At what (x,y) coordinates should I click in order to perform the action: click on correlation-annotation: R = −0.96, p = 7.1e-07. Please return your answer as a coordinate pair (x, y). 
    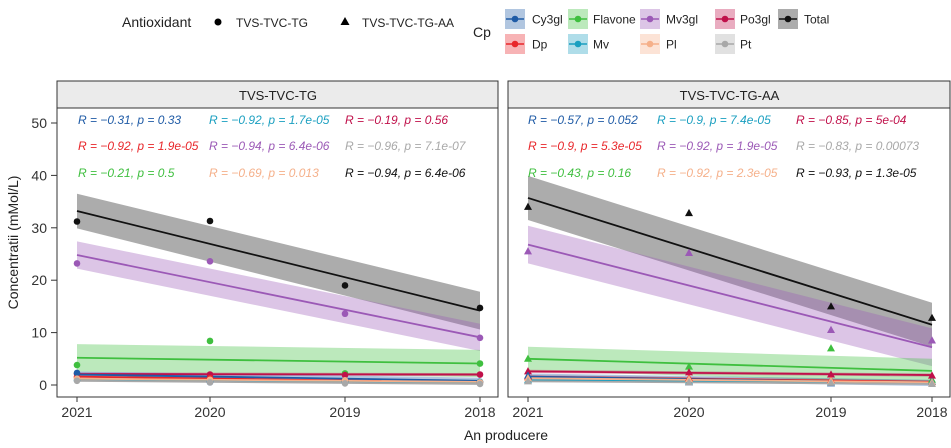
    Looking at the image, I should click on (406, 146).